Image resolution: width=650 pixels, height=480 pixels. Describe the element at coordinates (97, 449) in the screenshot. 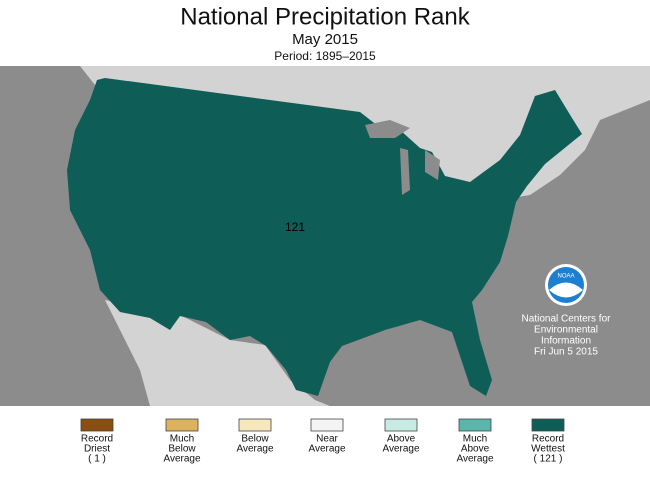

I see `legend-label: Driest` at that location.